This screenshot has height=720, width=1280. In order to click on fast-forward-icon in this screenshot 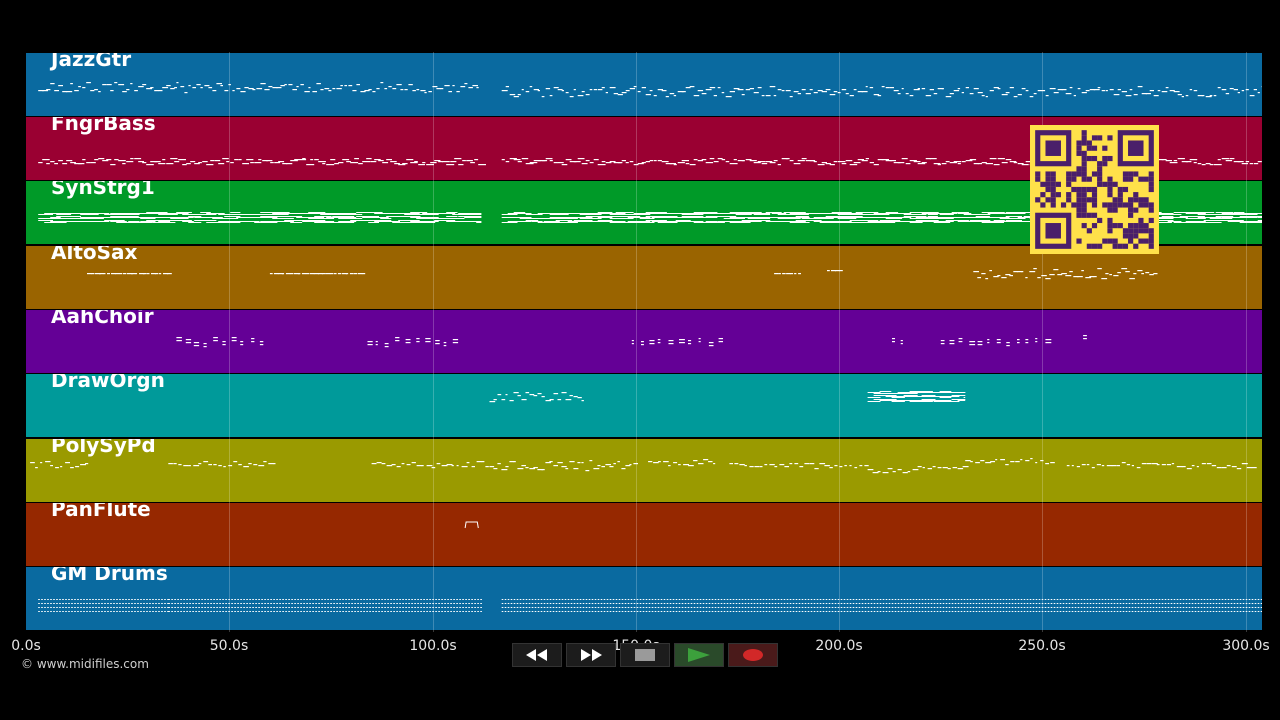, I will do `click(591, 655)`.